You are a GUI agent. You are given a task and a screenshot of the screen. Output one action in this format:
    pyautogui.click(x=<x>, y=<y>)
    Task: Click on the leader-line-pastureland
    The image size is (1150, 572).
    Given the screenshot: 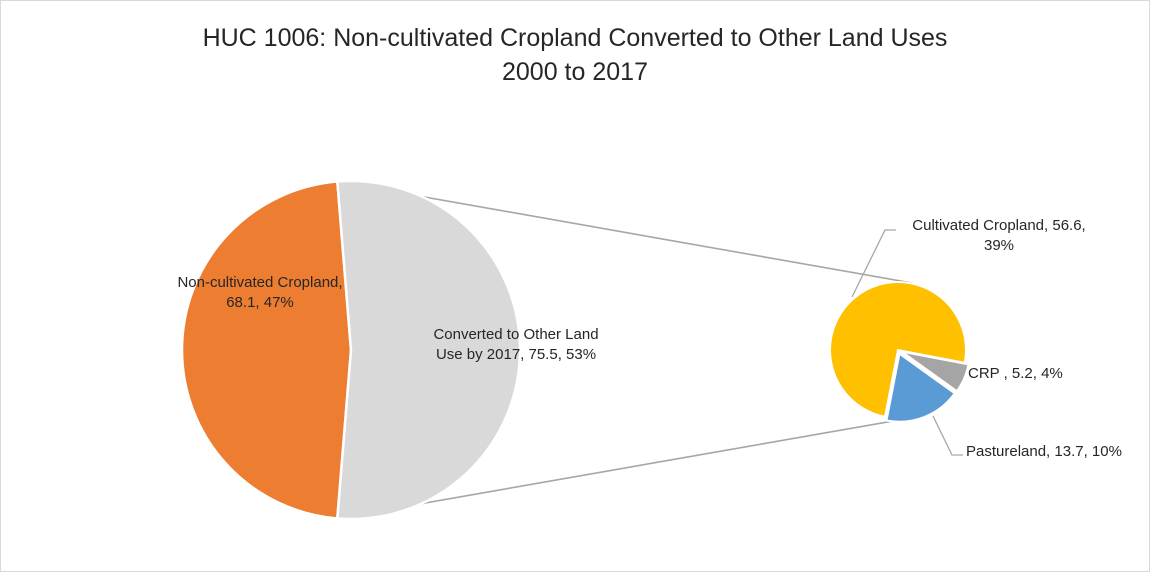 What is the action you would take?
    pyautogui.click(x=947, y=435)
    